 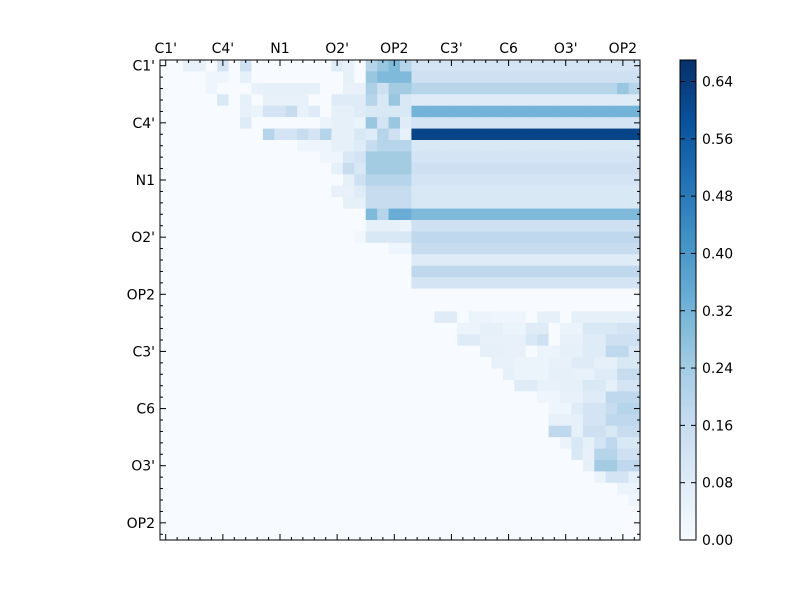 I want to click on top-tick-label: C6, so click(x=508, y=49).